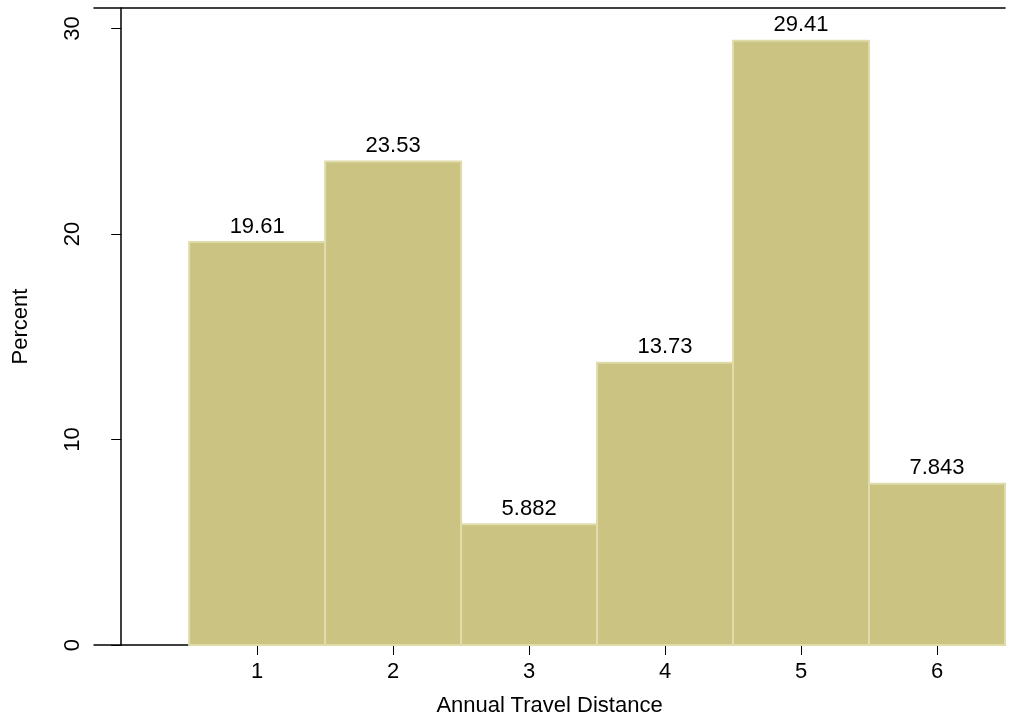 This screenshot has width=1013, height=721. What do you see at coordinates (71, 28) in the screenshot?
I see `y-tick-label: 30` at bounding box center [71, 28].